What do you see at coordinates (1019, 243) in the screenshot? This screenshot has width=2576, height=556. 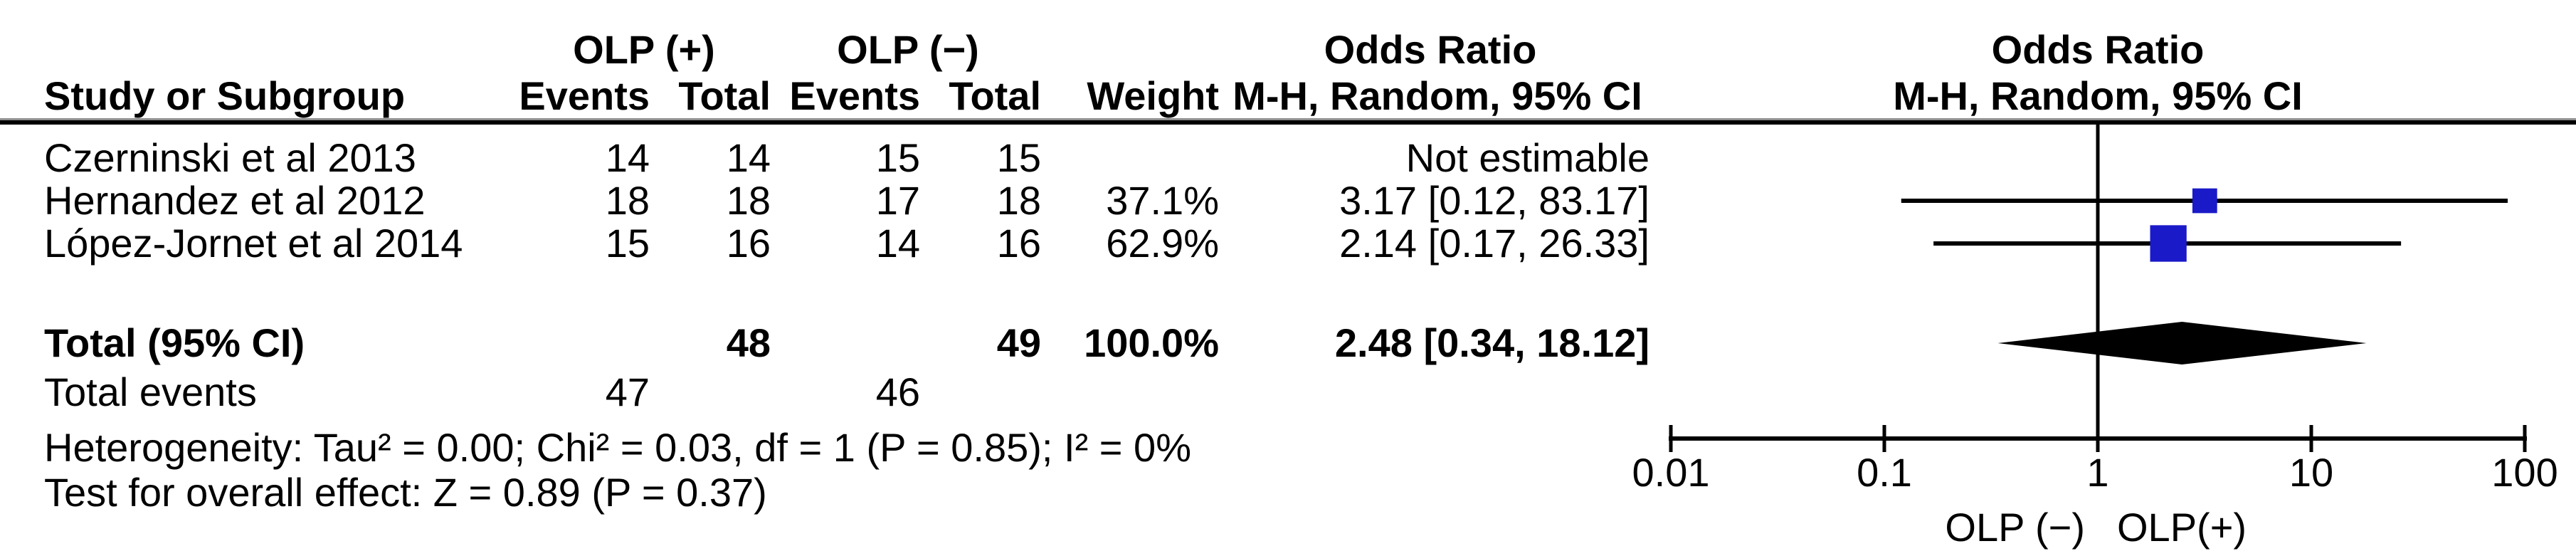 I see `total2-cell: 16` at bounding box center [1019, 243].